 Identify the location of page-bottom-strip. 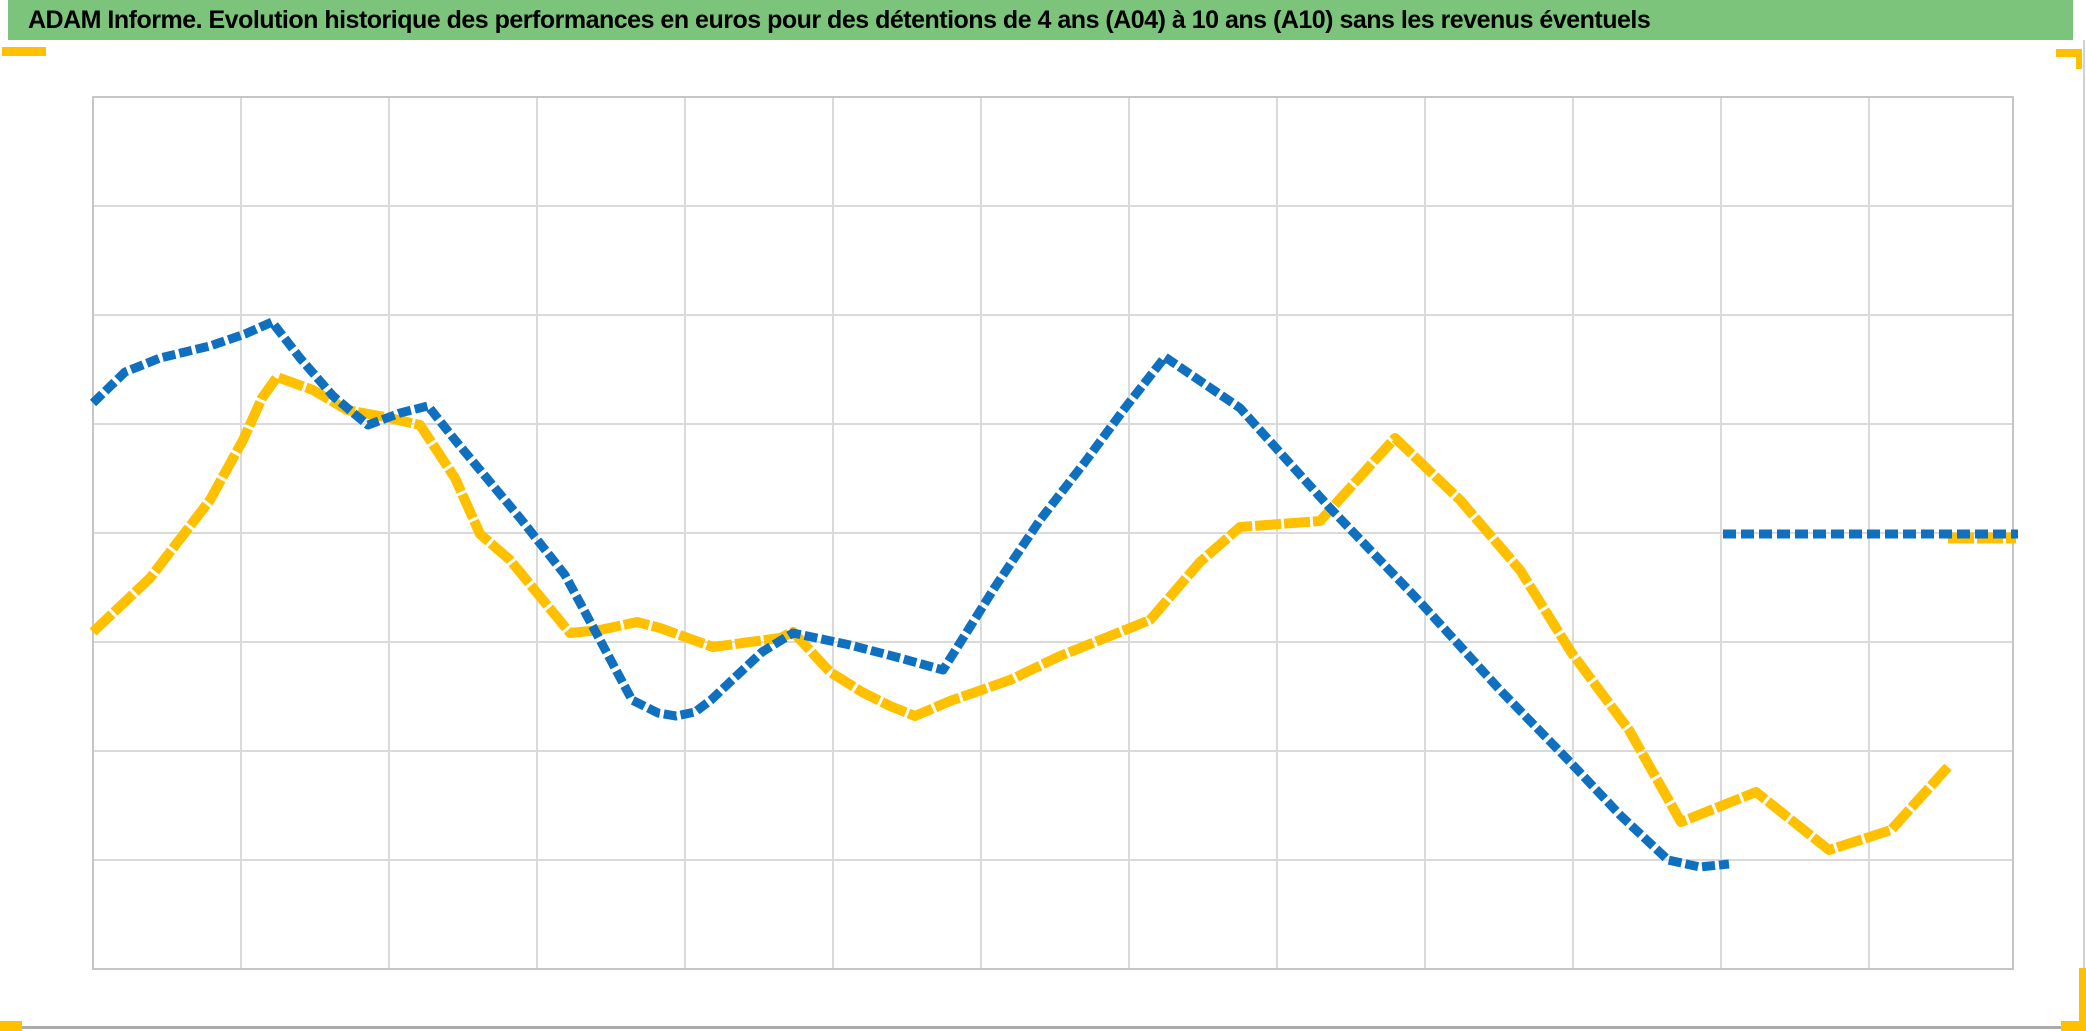
(1043, 1027).